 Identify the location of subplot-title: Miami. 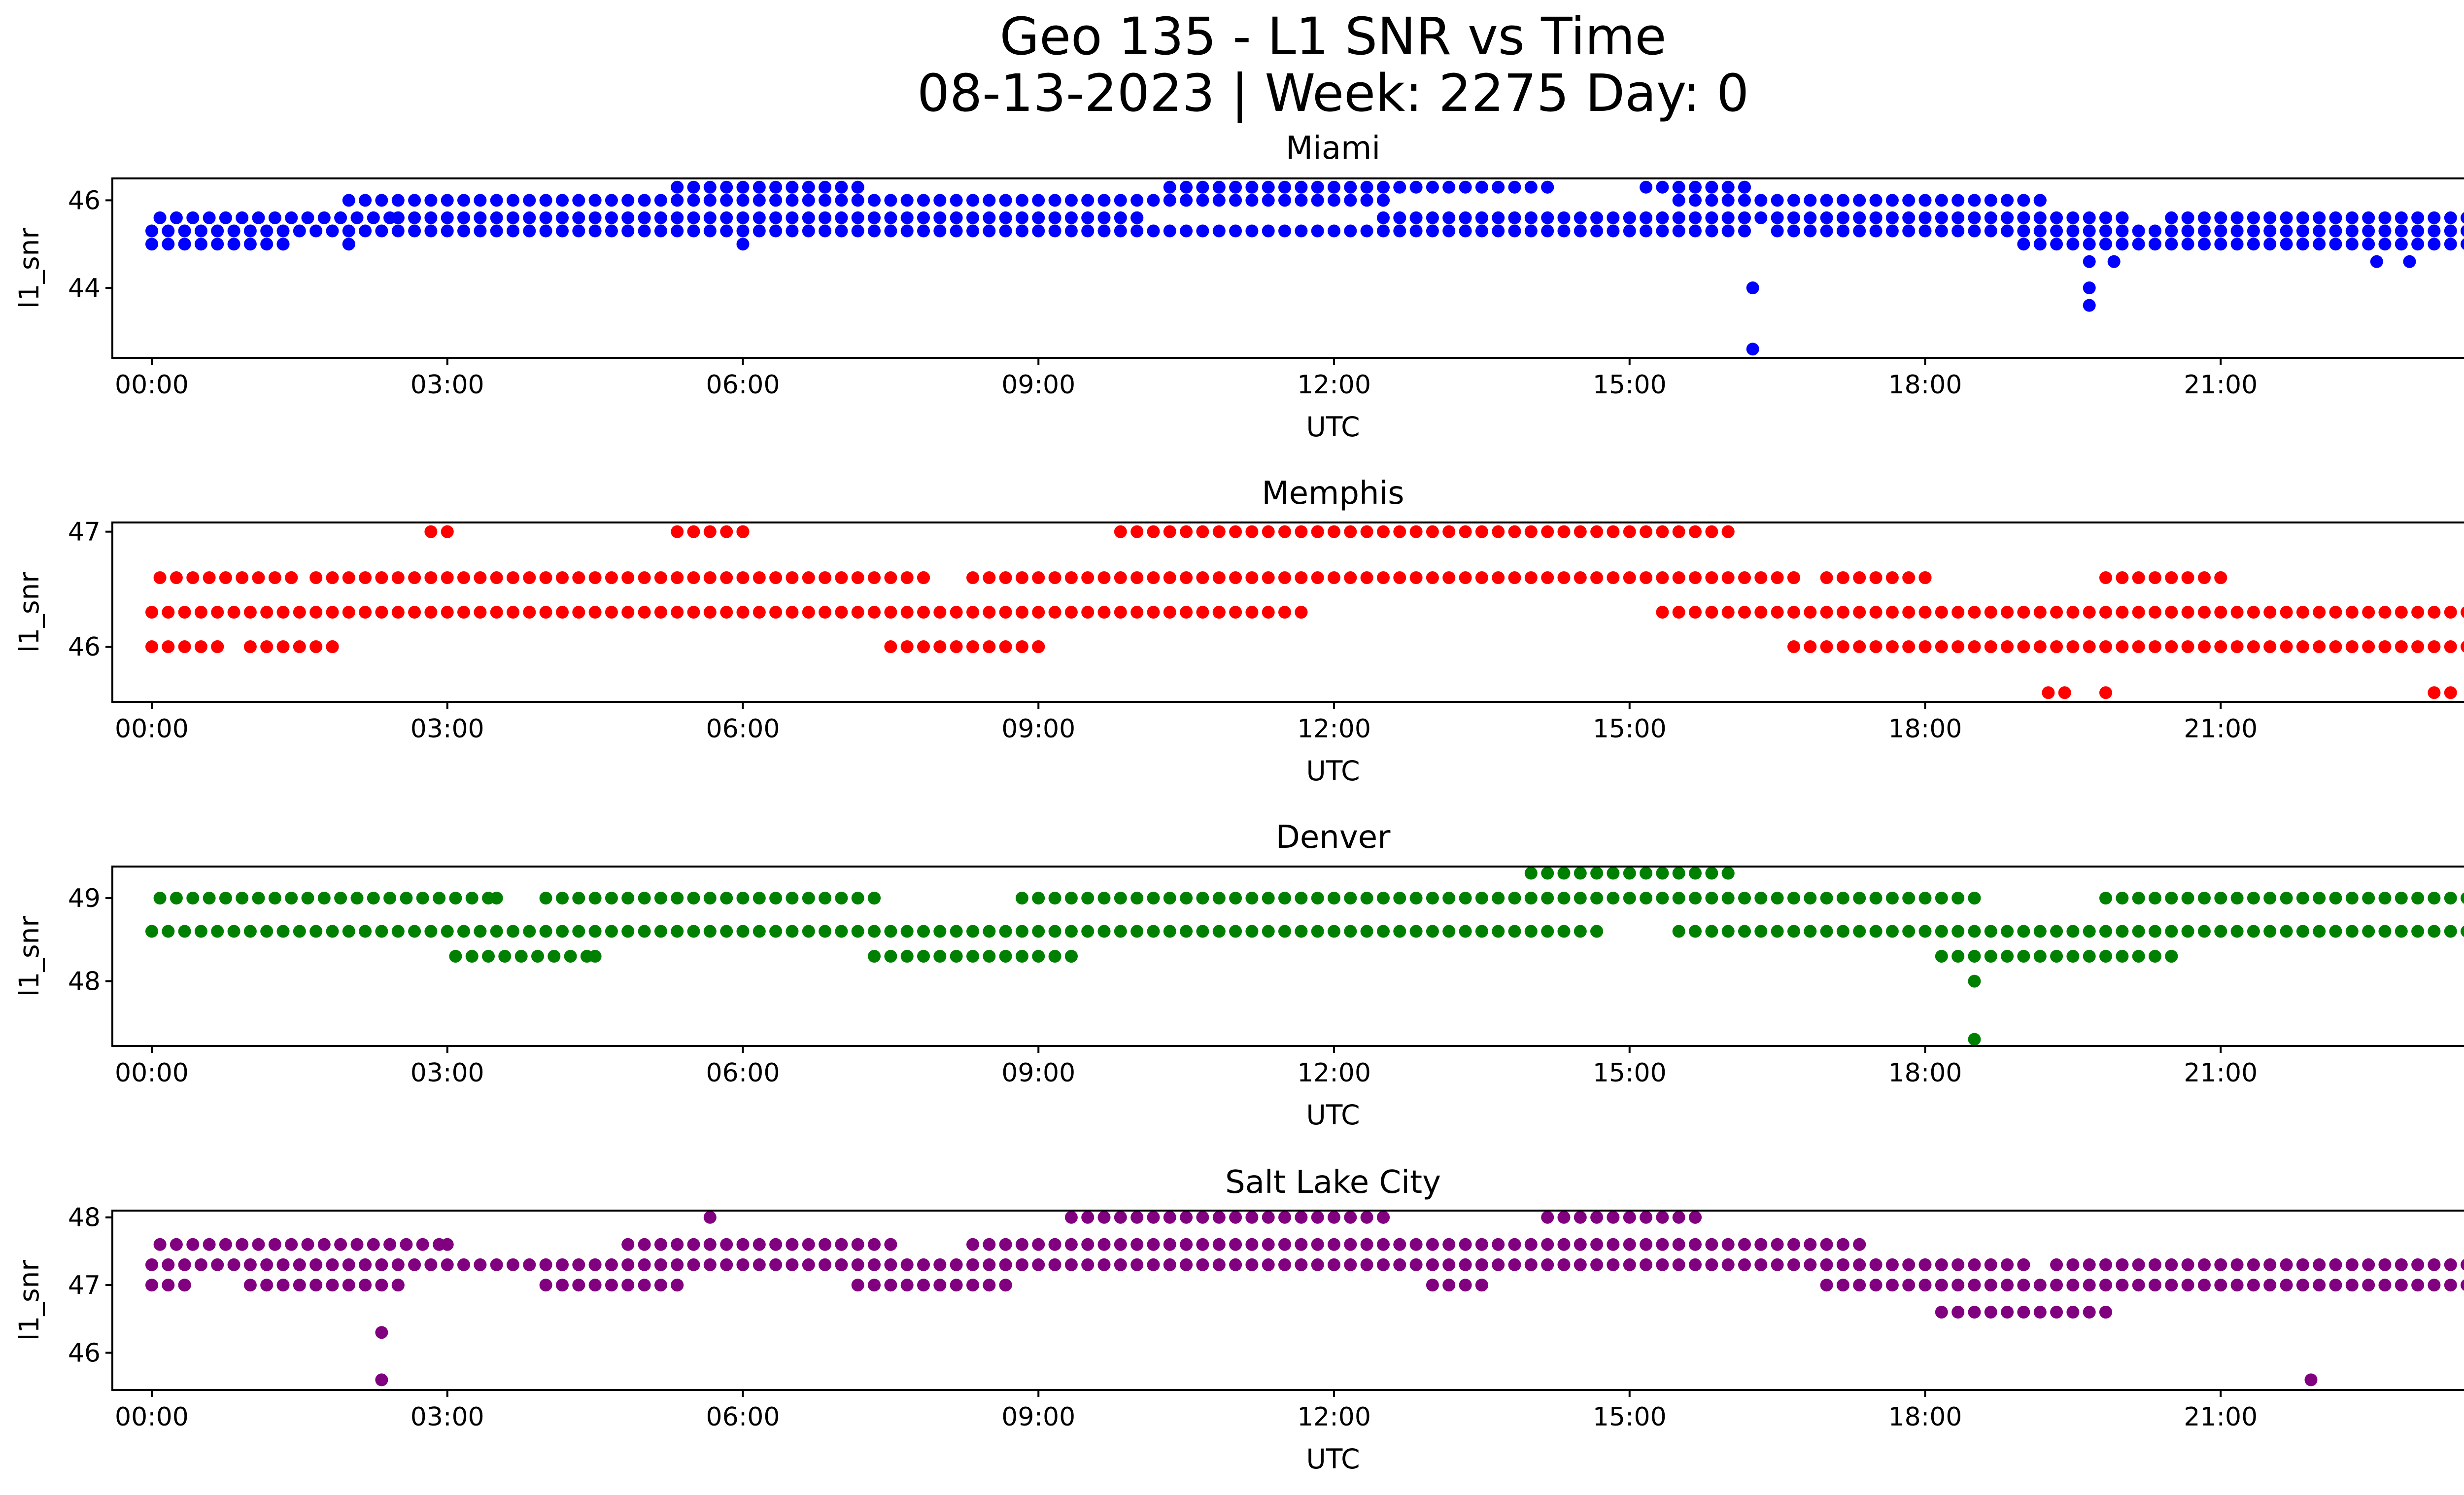
(1333, 148).